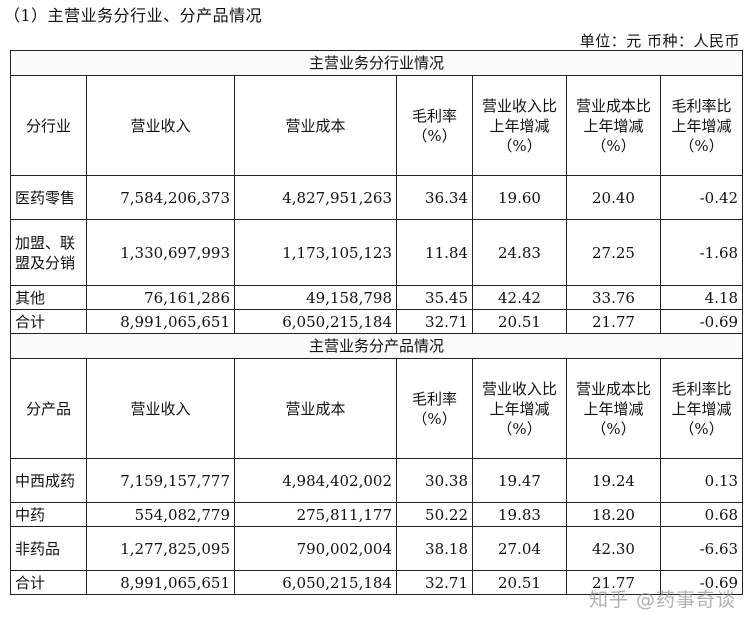  What do you see at coordinates (519, 548) in the screenshot?
I see `table-cell: 27.04` at bounding box center [519, 548].